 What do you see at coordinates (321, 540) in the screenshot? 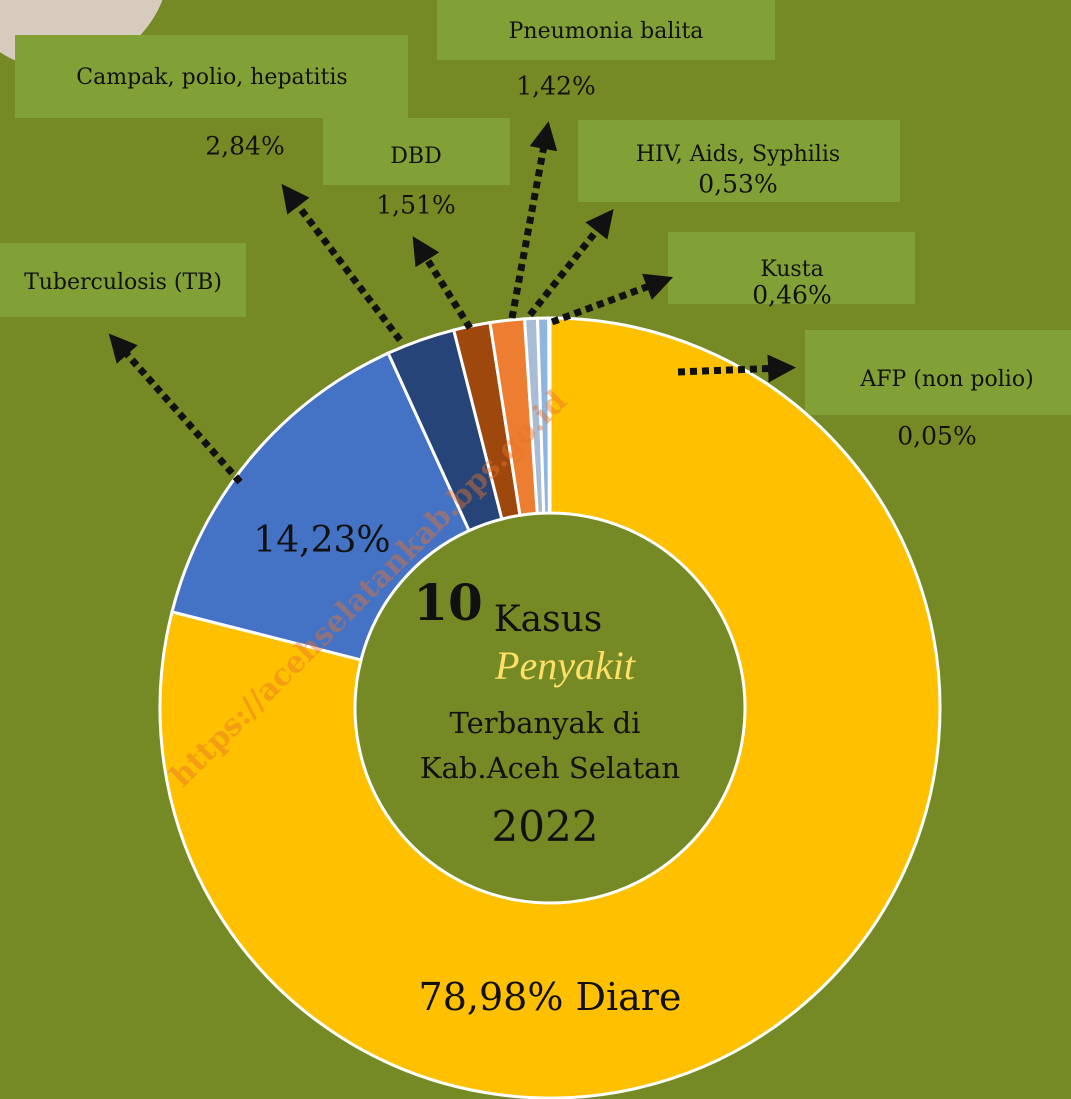
I see `value-label: 14,23%` at bounding box center [321, 540].